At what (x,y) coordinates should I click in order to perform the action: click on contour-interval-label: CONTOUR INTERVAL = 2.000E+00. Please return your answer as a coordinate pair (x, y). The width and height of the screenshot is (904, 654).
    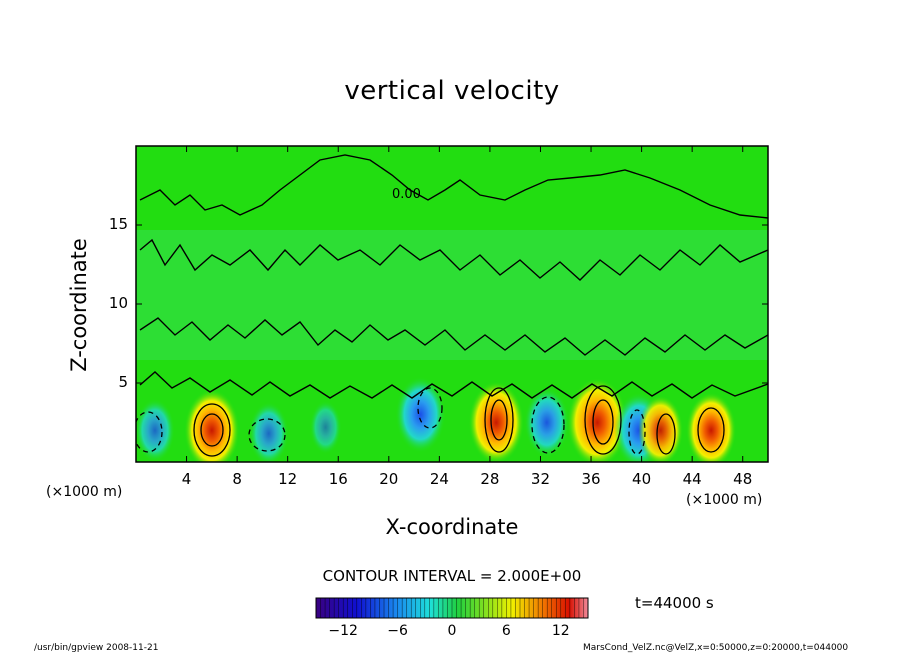
    Looking at the image, I should click on (452, 576).